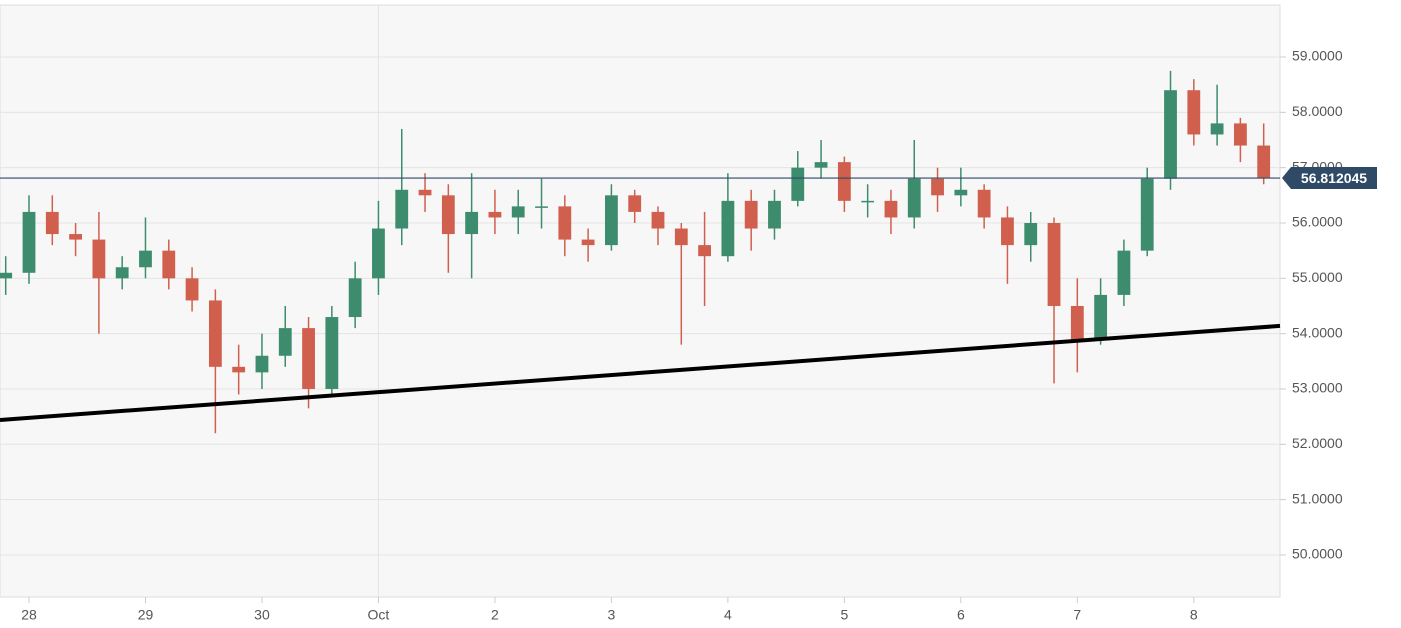  Describe the element at coordinates (379, 615) in the screenshot. I see `x-tick-label: Oct` at that location.